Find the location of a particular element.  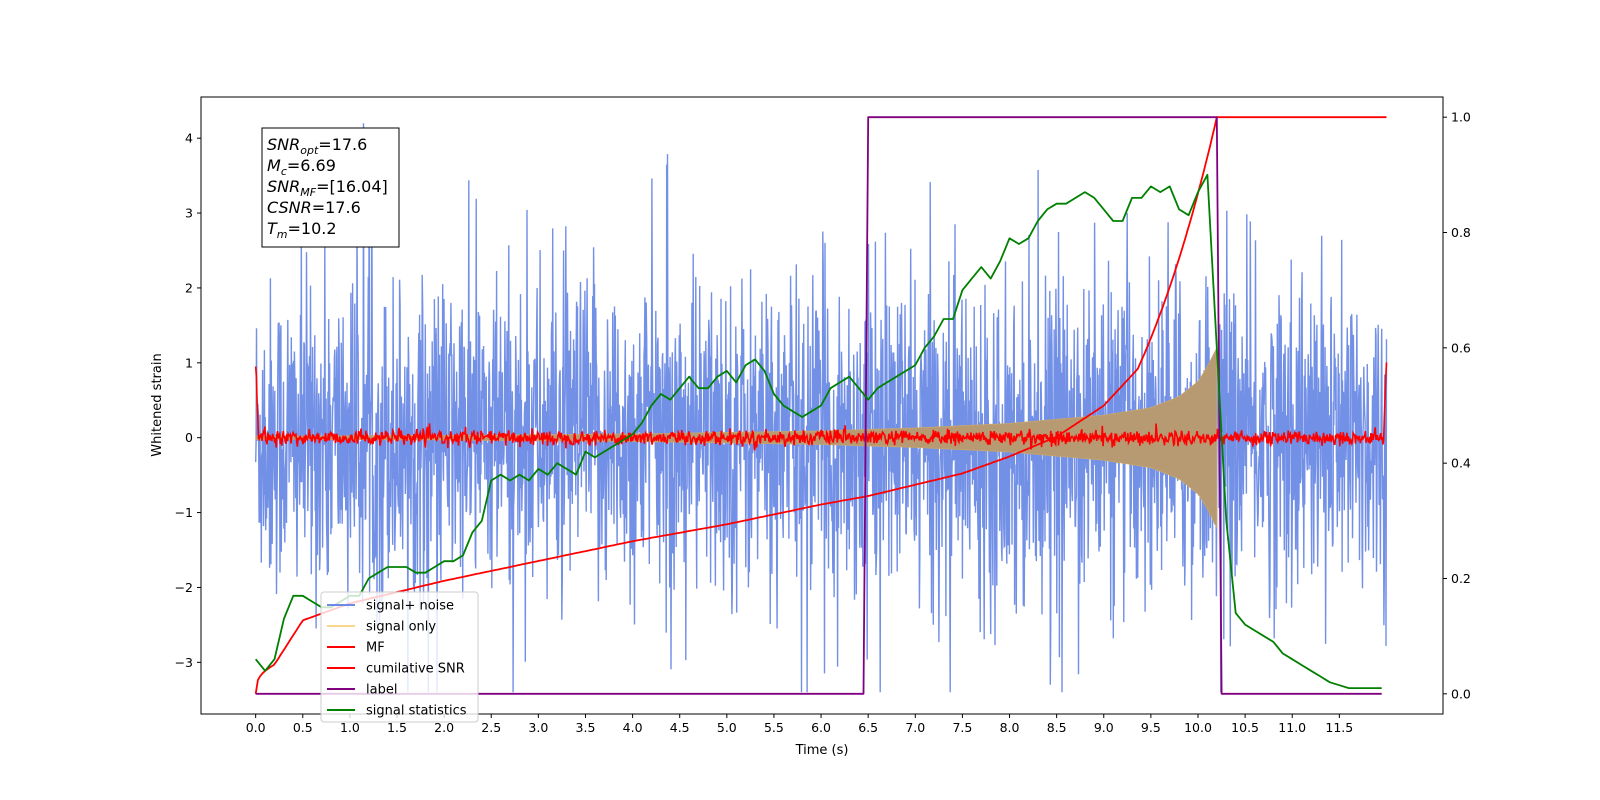

series-mf is located at coordinates (821, 406).